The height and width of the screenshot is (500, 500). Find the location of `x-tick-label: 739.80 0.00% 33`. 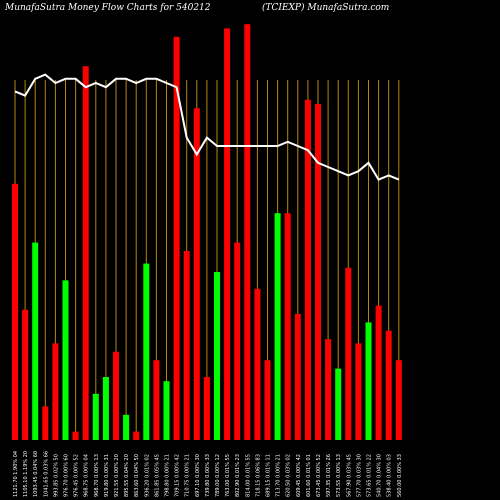

x-tick-label: 739.80 0.00% 33 is located at coordinates (208, 475).